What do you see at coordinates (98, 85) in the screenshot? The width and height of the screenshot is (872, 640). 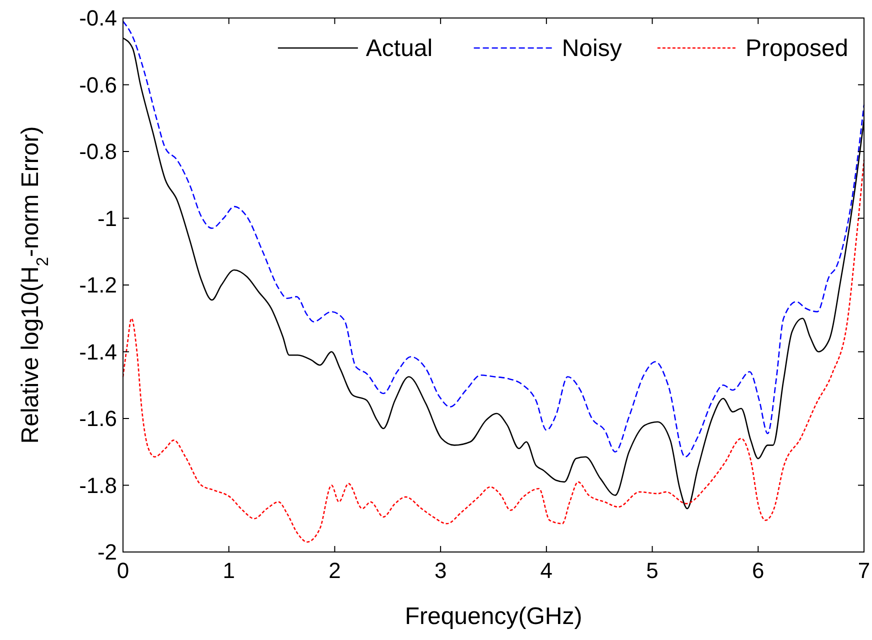 I see `y-tick-label: -0.6` at bounding box center [98, 85].